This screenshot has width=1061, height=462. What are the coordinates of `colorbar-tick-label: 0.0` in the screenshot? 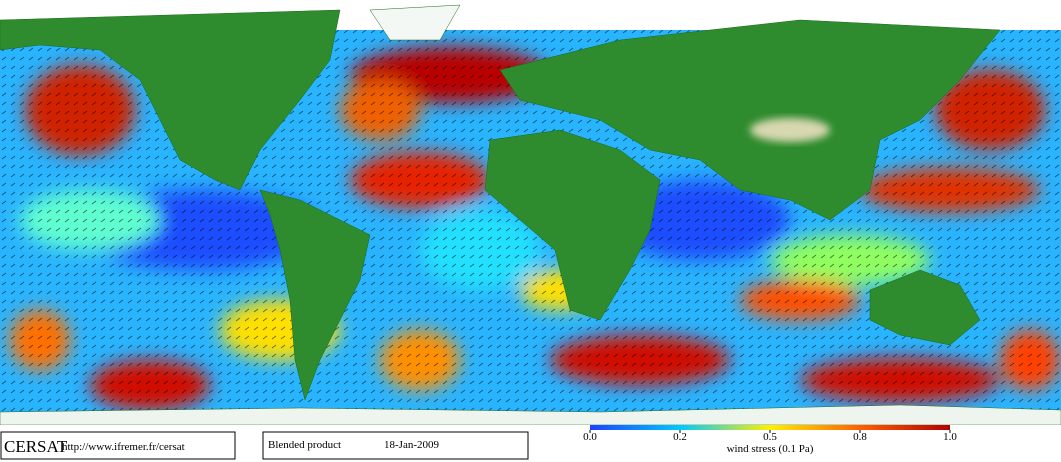 It's located at (590, 437).